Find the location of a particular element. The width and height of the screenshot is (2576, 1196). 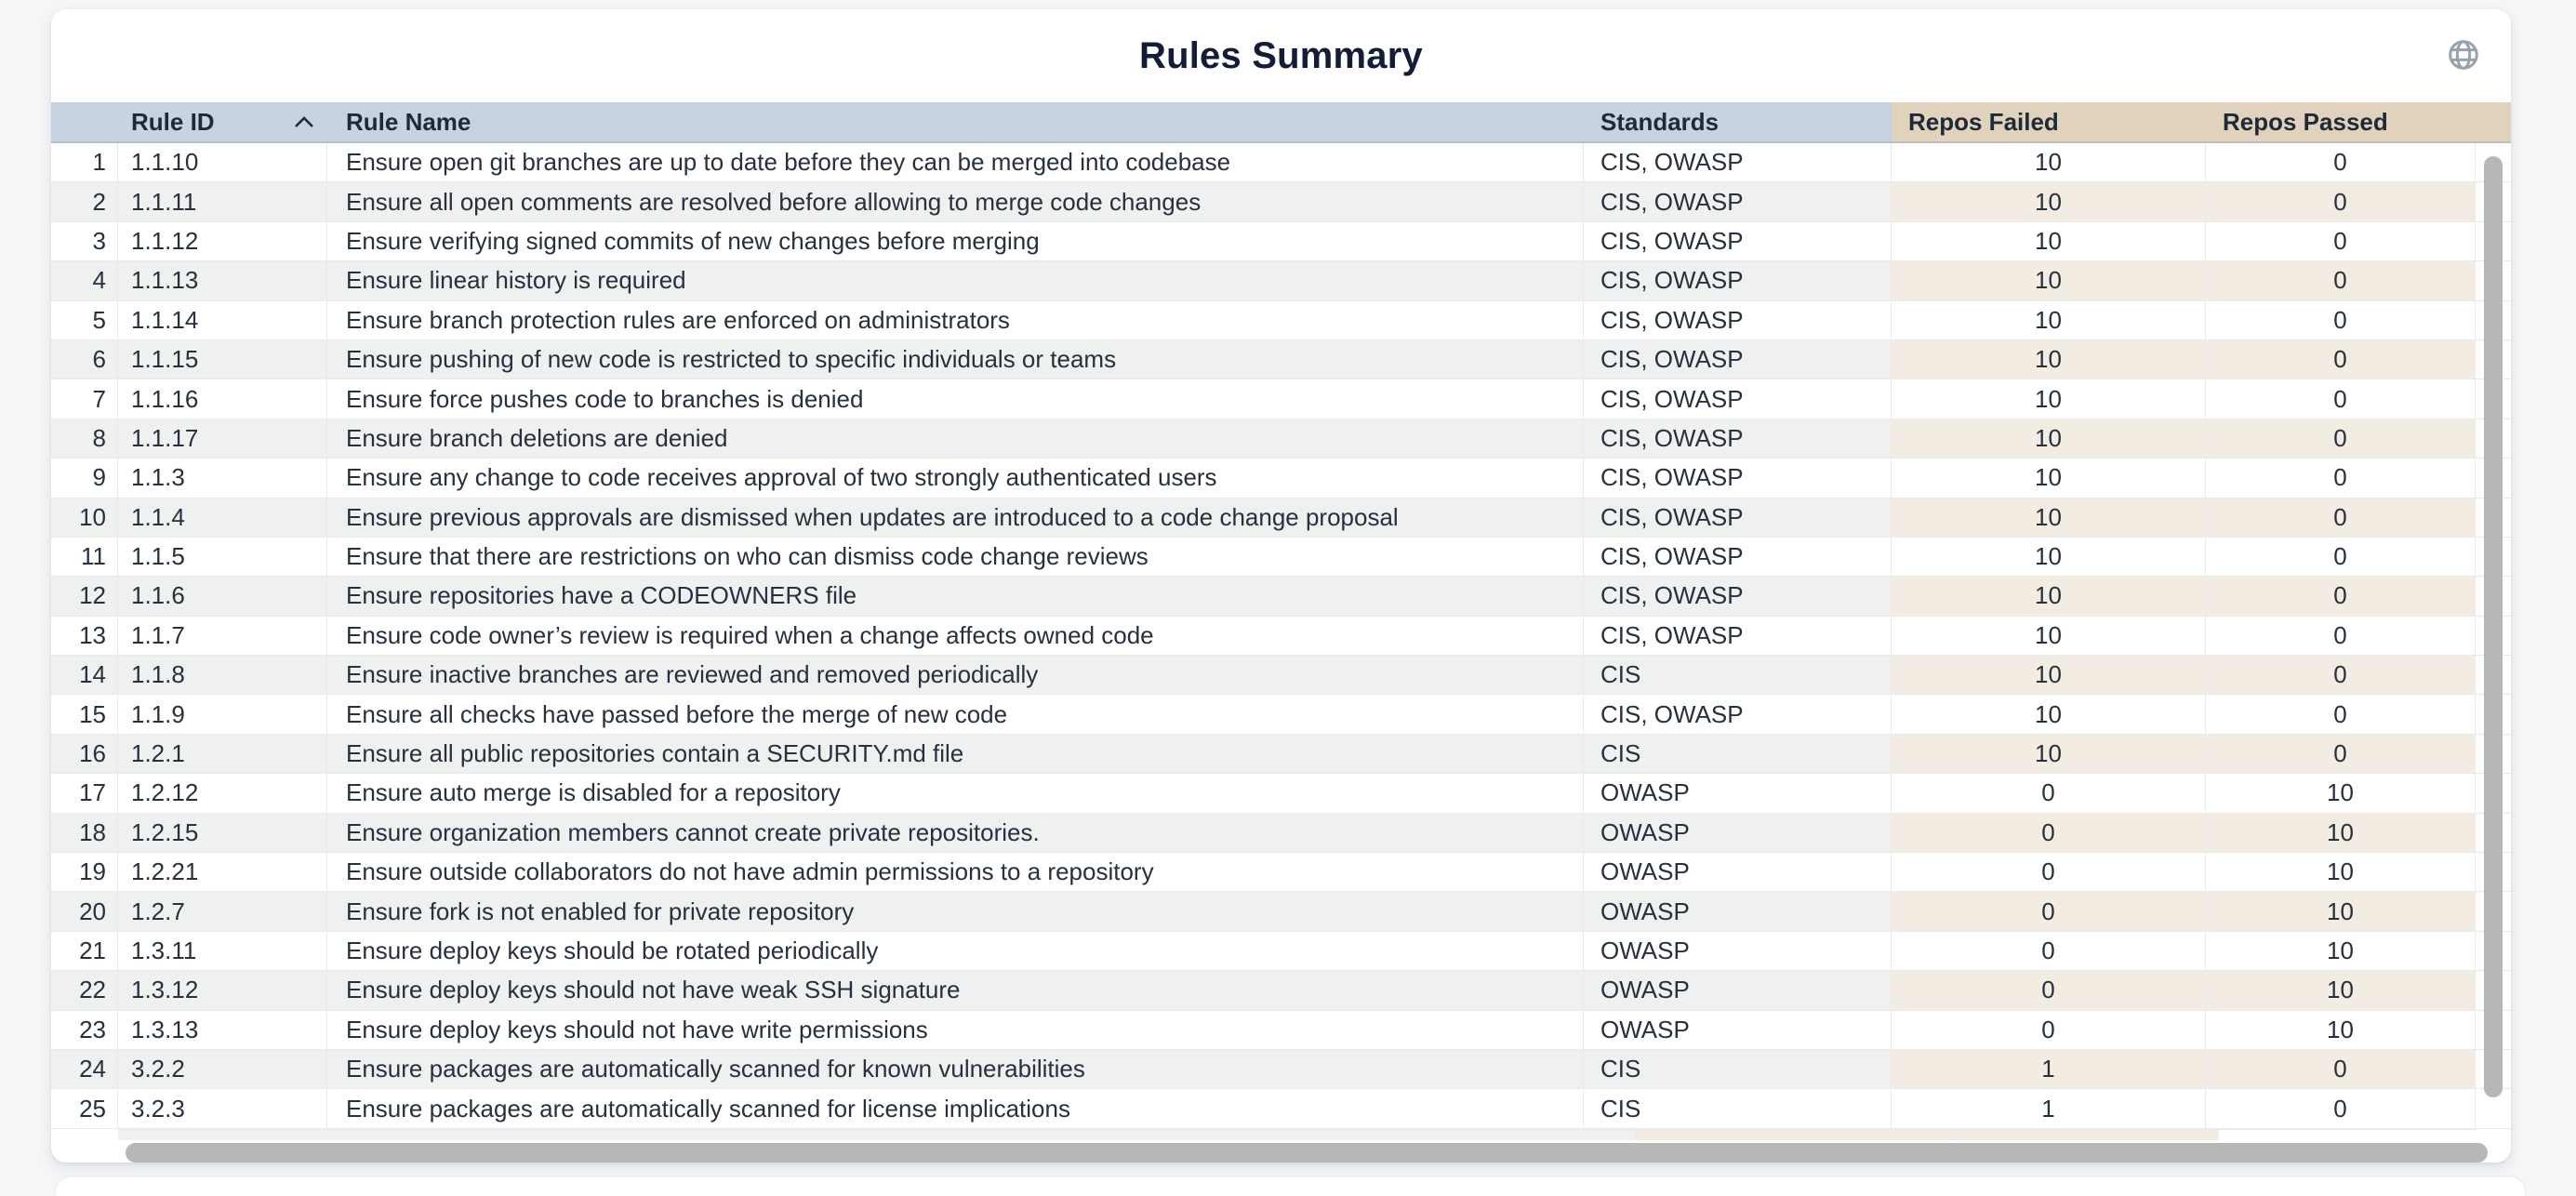

vertical-scrollbar is located at coordinates (2493, 638).